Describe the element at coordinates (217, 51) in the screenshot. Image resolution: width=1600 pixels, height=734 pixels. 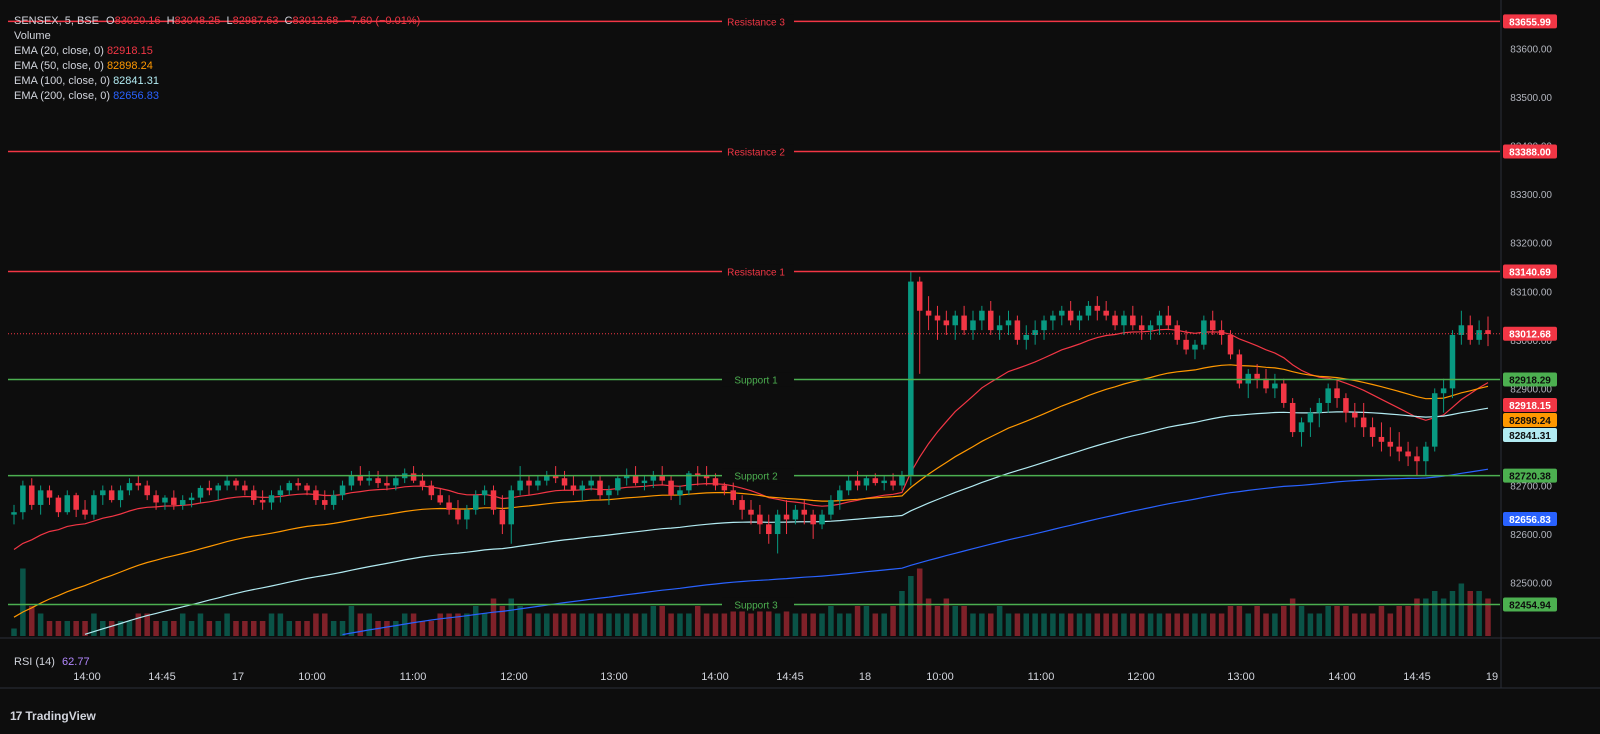
I see `ema-20-legend: EMA (20, close, 0) 82918.15` at that location.